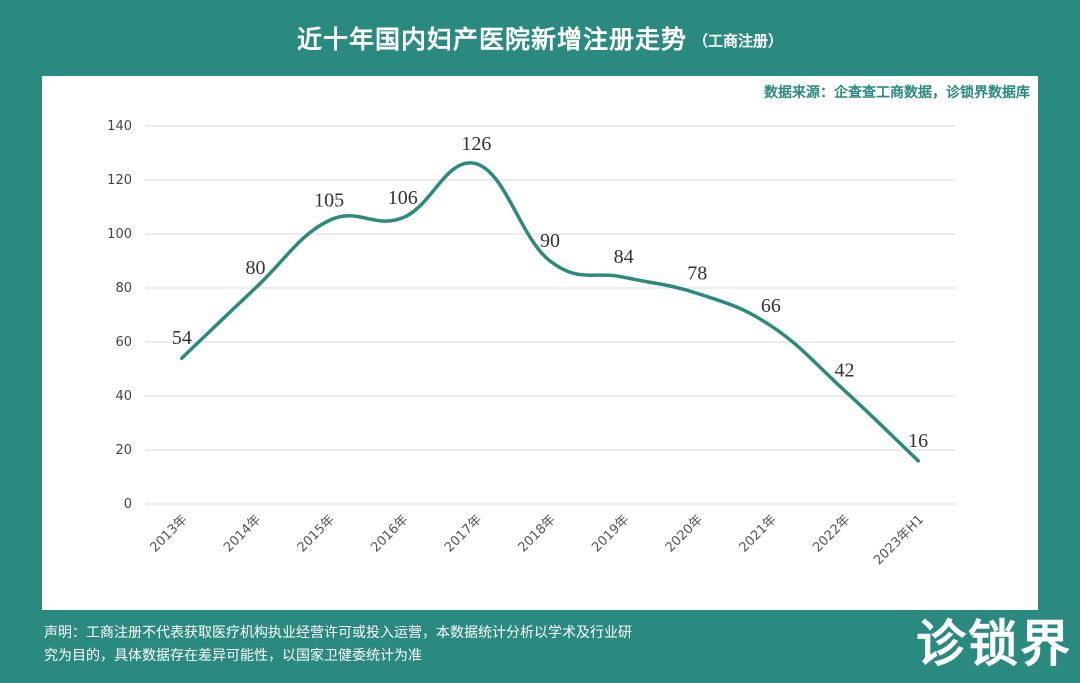 This screenshot has width=1080, height=683. Describe the element at coordinates (119, 234) in the screenshot. I see `y-tick-label: 100` at that location.